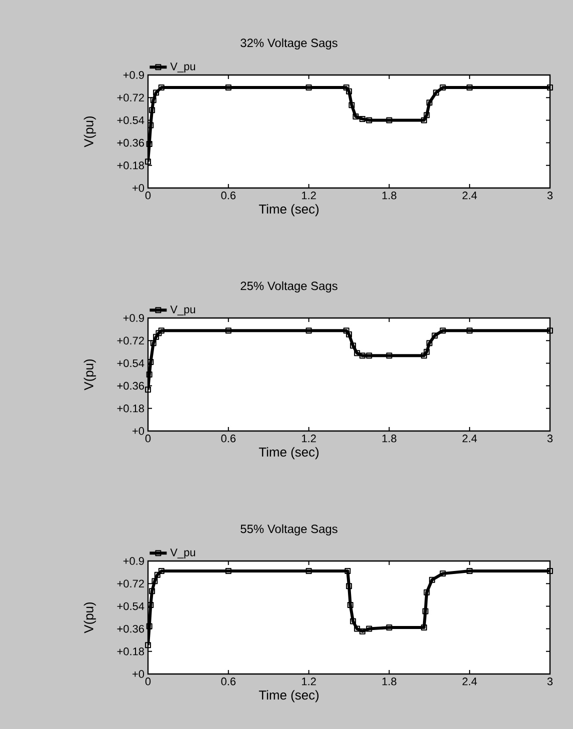  What do you see at coordinates (289, 287) in the screenshot?
I see `chart-title: 25% Voltage Sags` at bounding box center [289, 287].